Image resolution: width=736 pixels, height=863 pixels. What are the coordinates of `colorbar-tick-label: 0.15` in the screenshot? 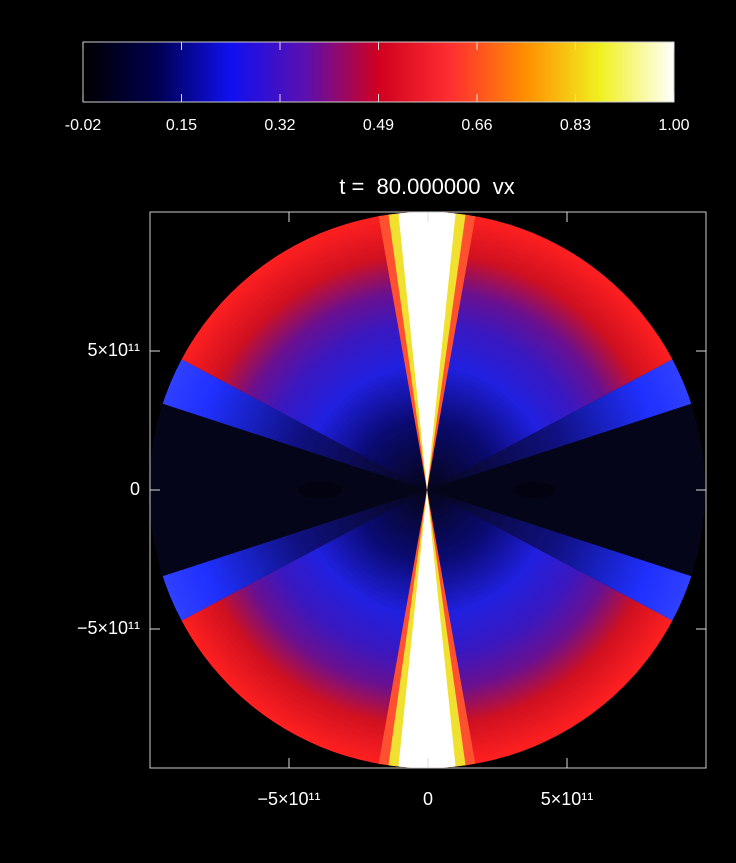 It's located at (181, 125).